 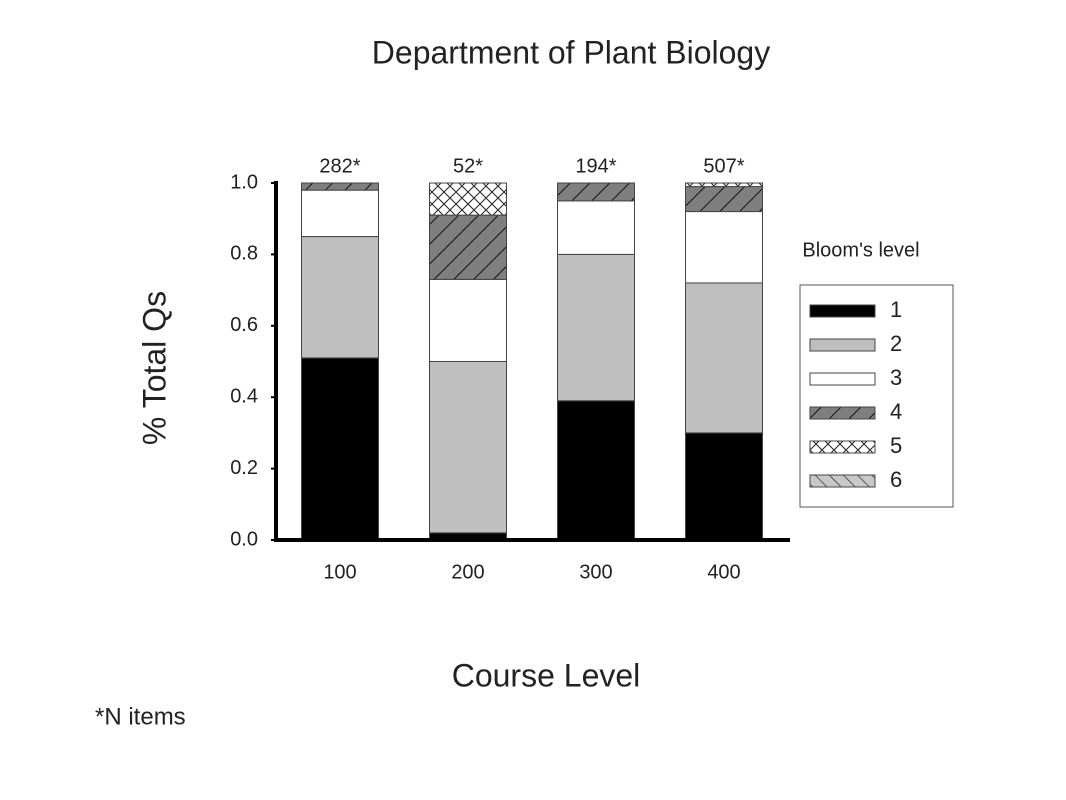 What do you see at coordinates (723, 166) in the screenshot?
I see `bar-annotation: 507*` at bounding box center [723, 166].